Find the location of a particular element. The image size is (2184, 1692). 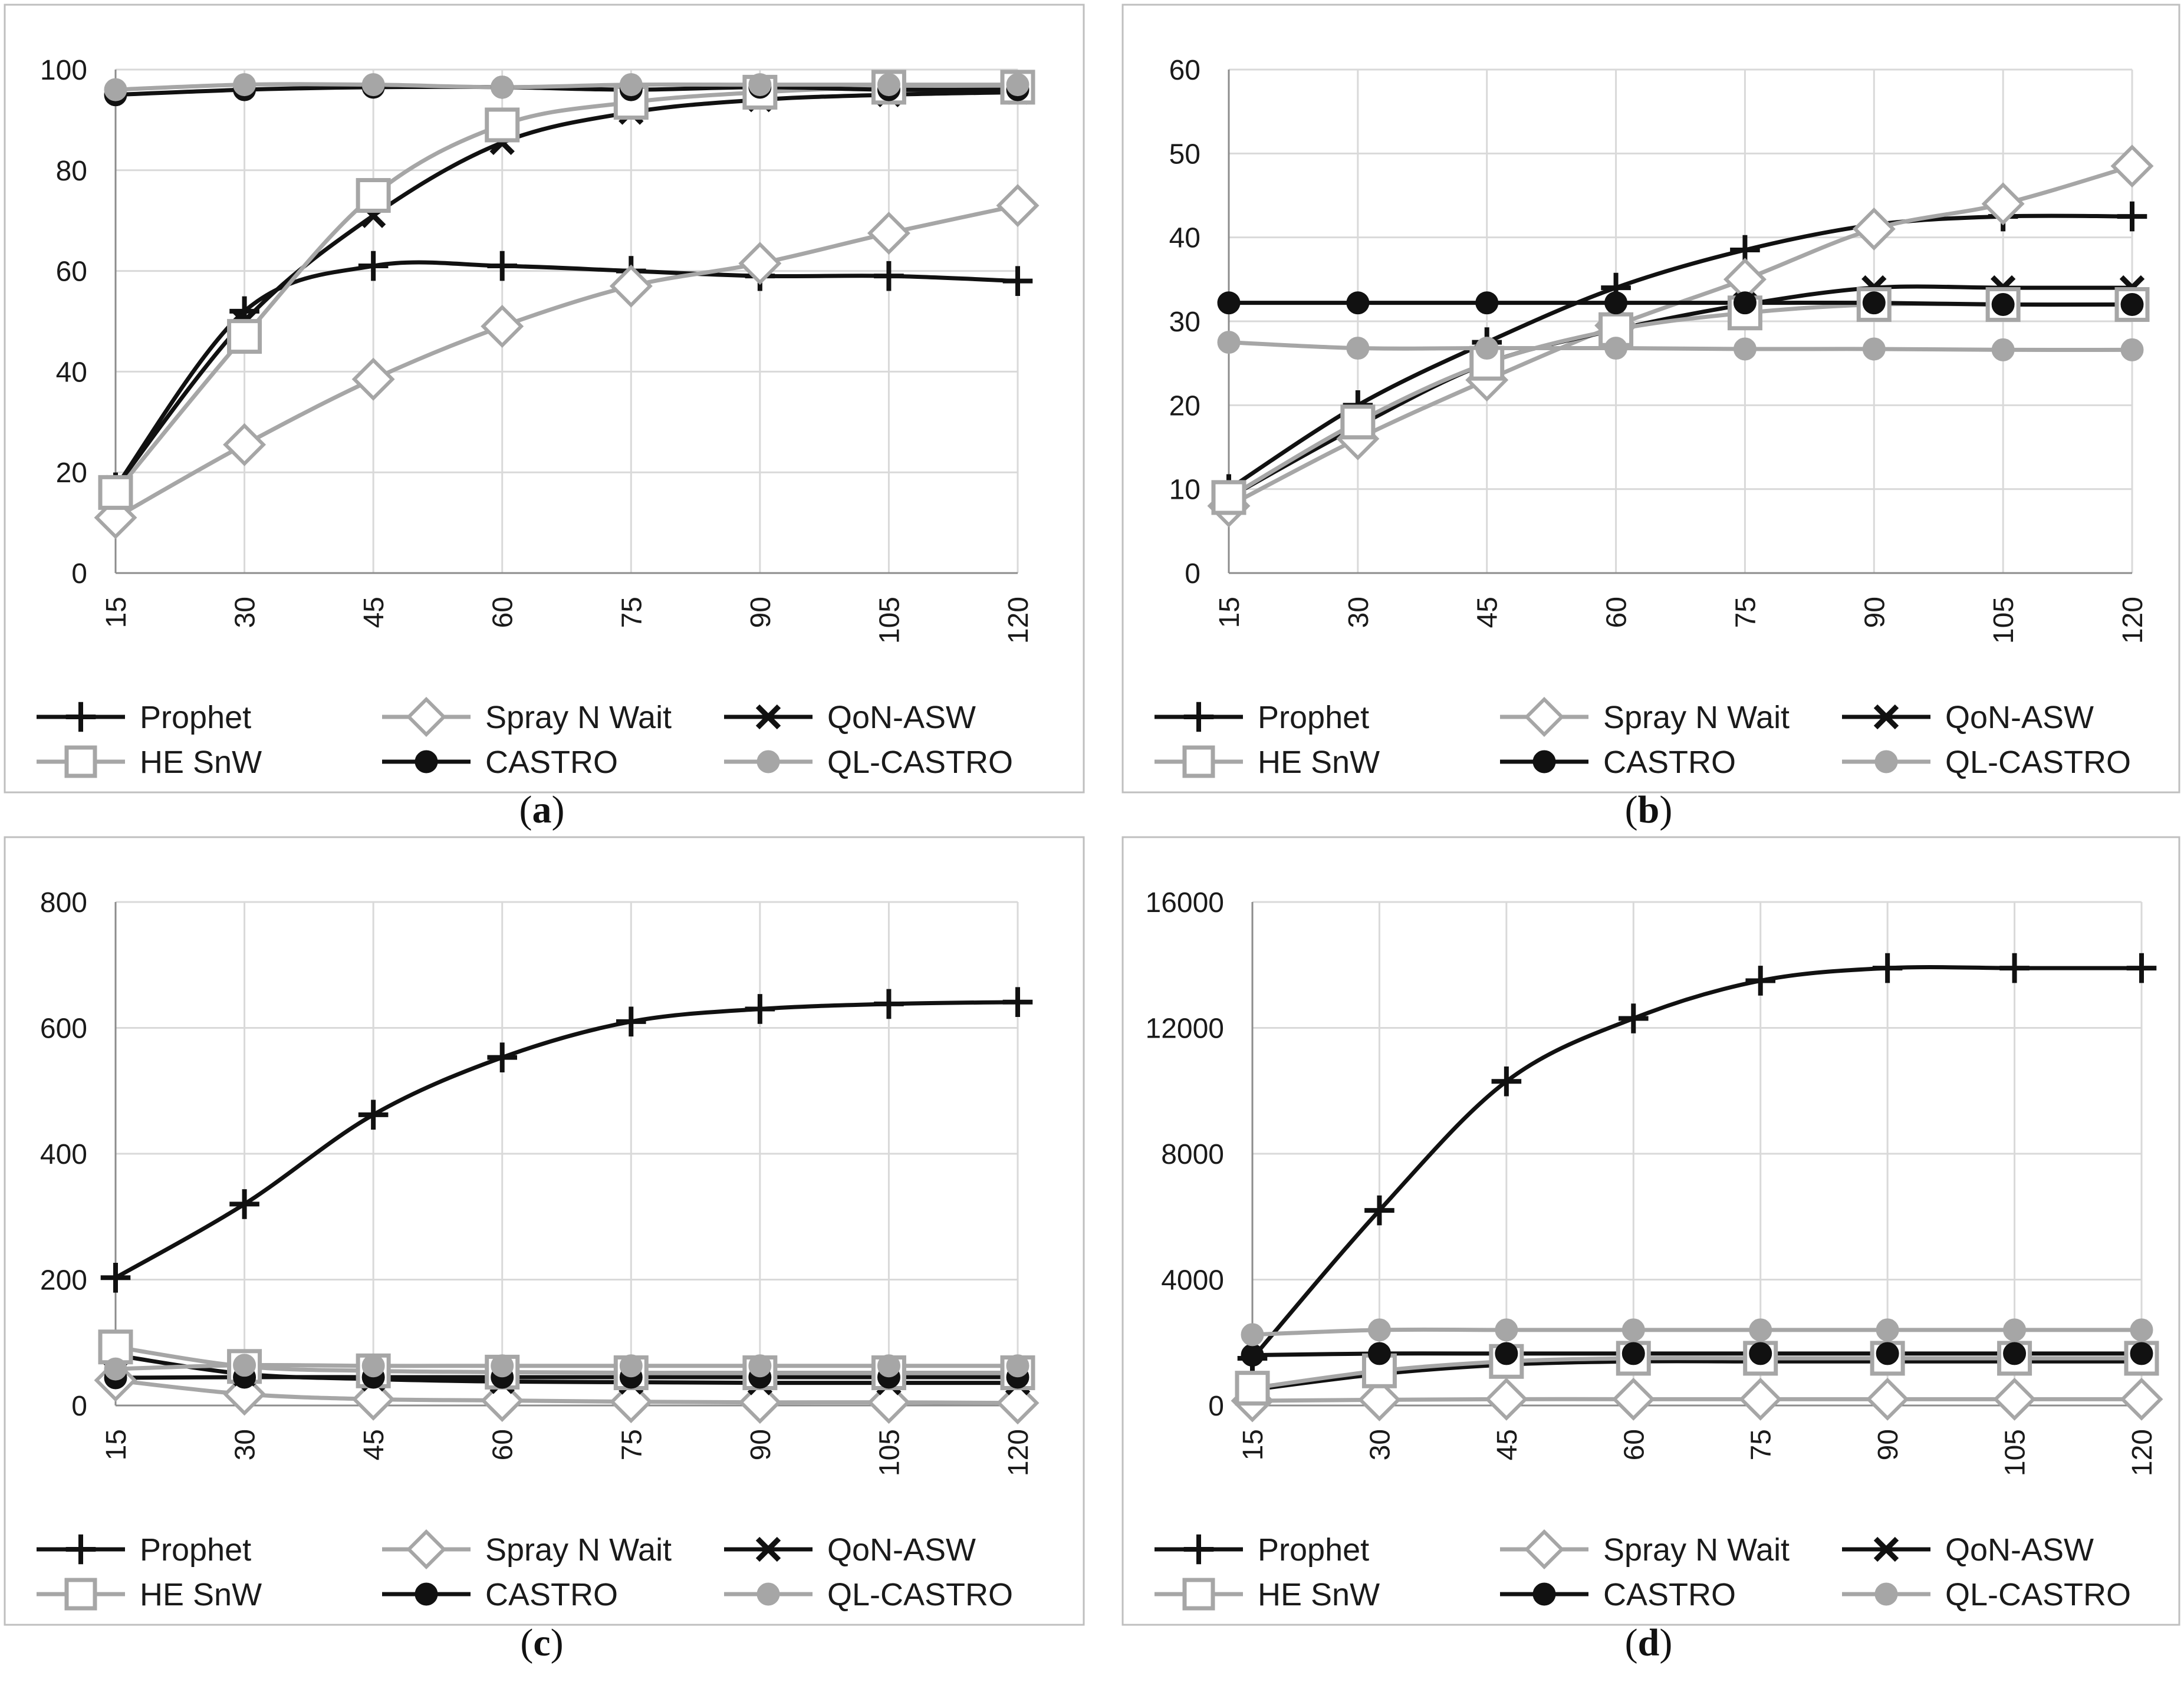

y-tick-label: 400 is located at coordinates (64, 1154).